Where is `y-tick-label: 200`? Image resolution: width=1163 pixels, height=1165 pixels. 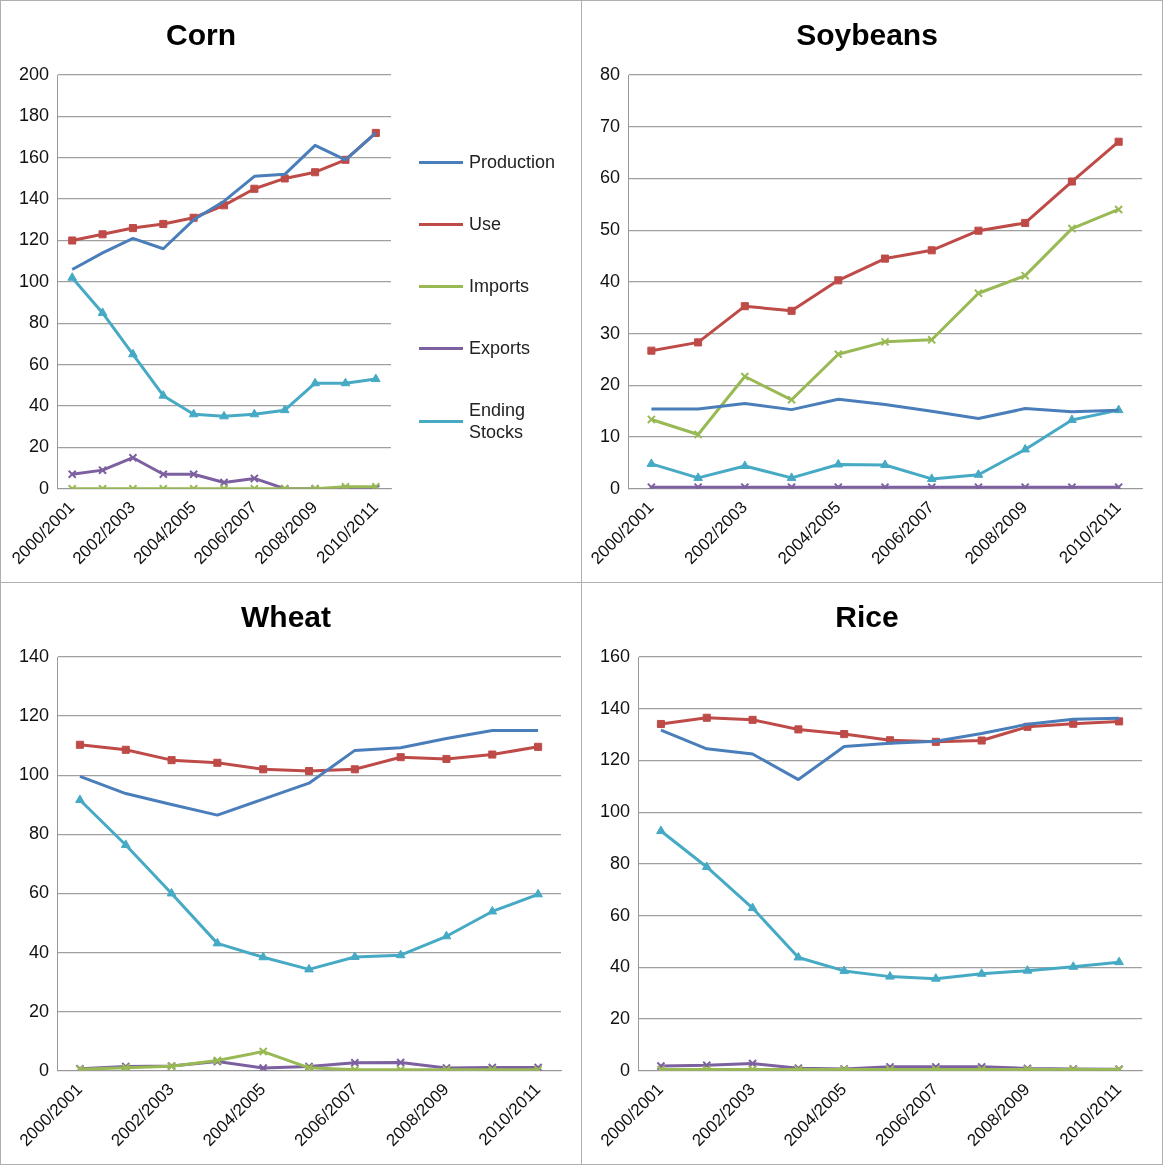
y-tick-label: 200 is located at coordinates (34, 73).